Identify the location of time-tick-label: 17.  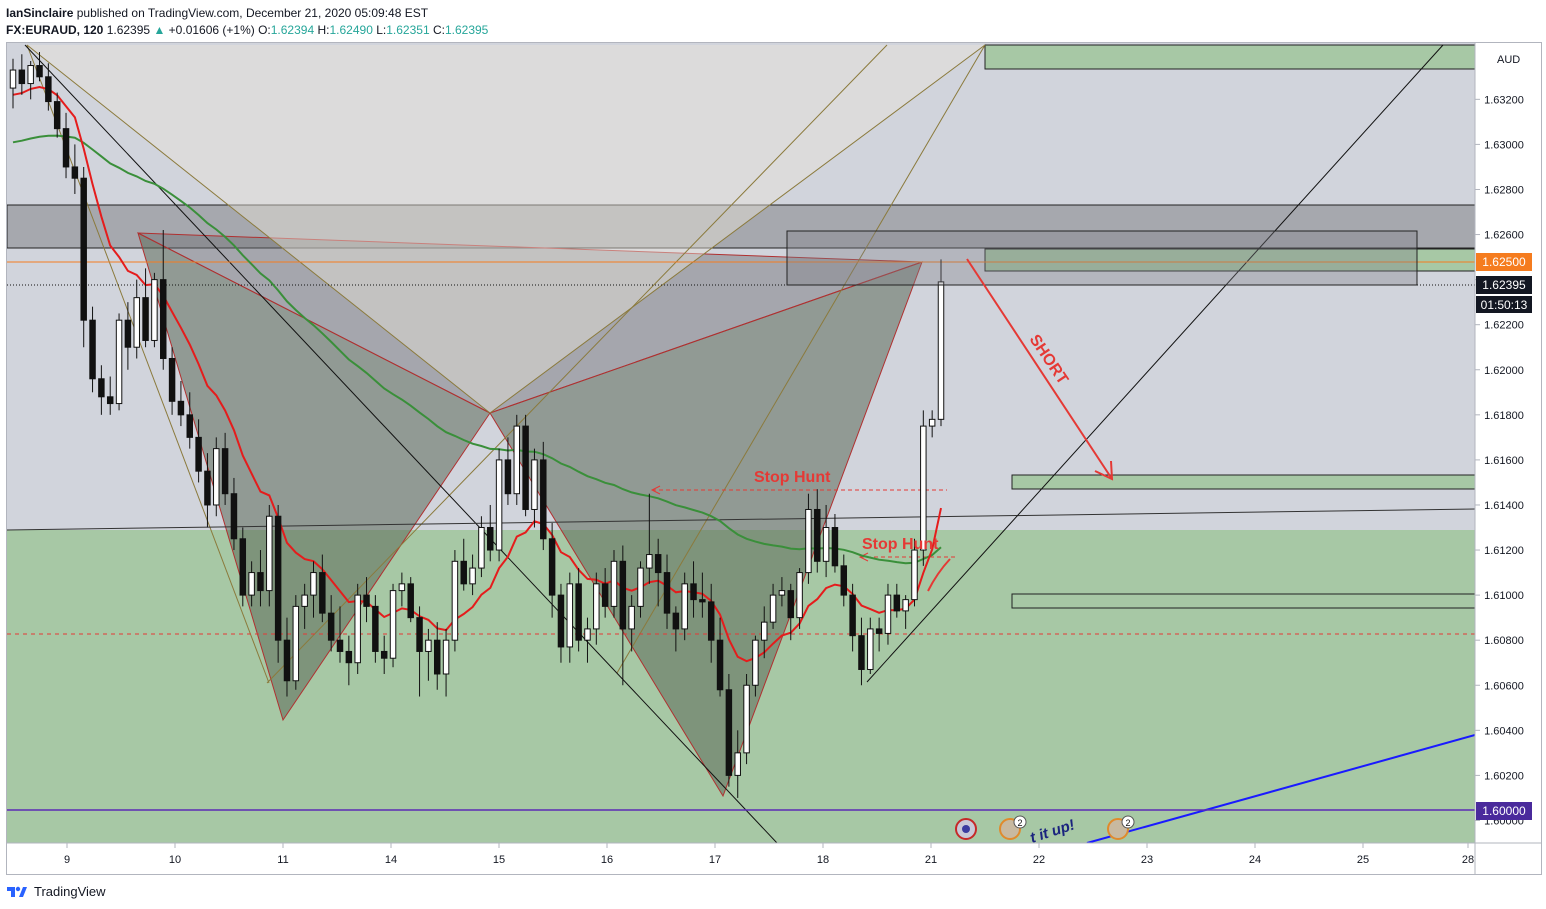
(715, 860).